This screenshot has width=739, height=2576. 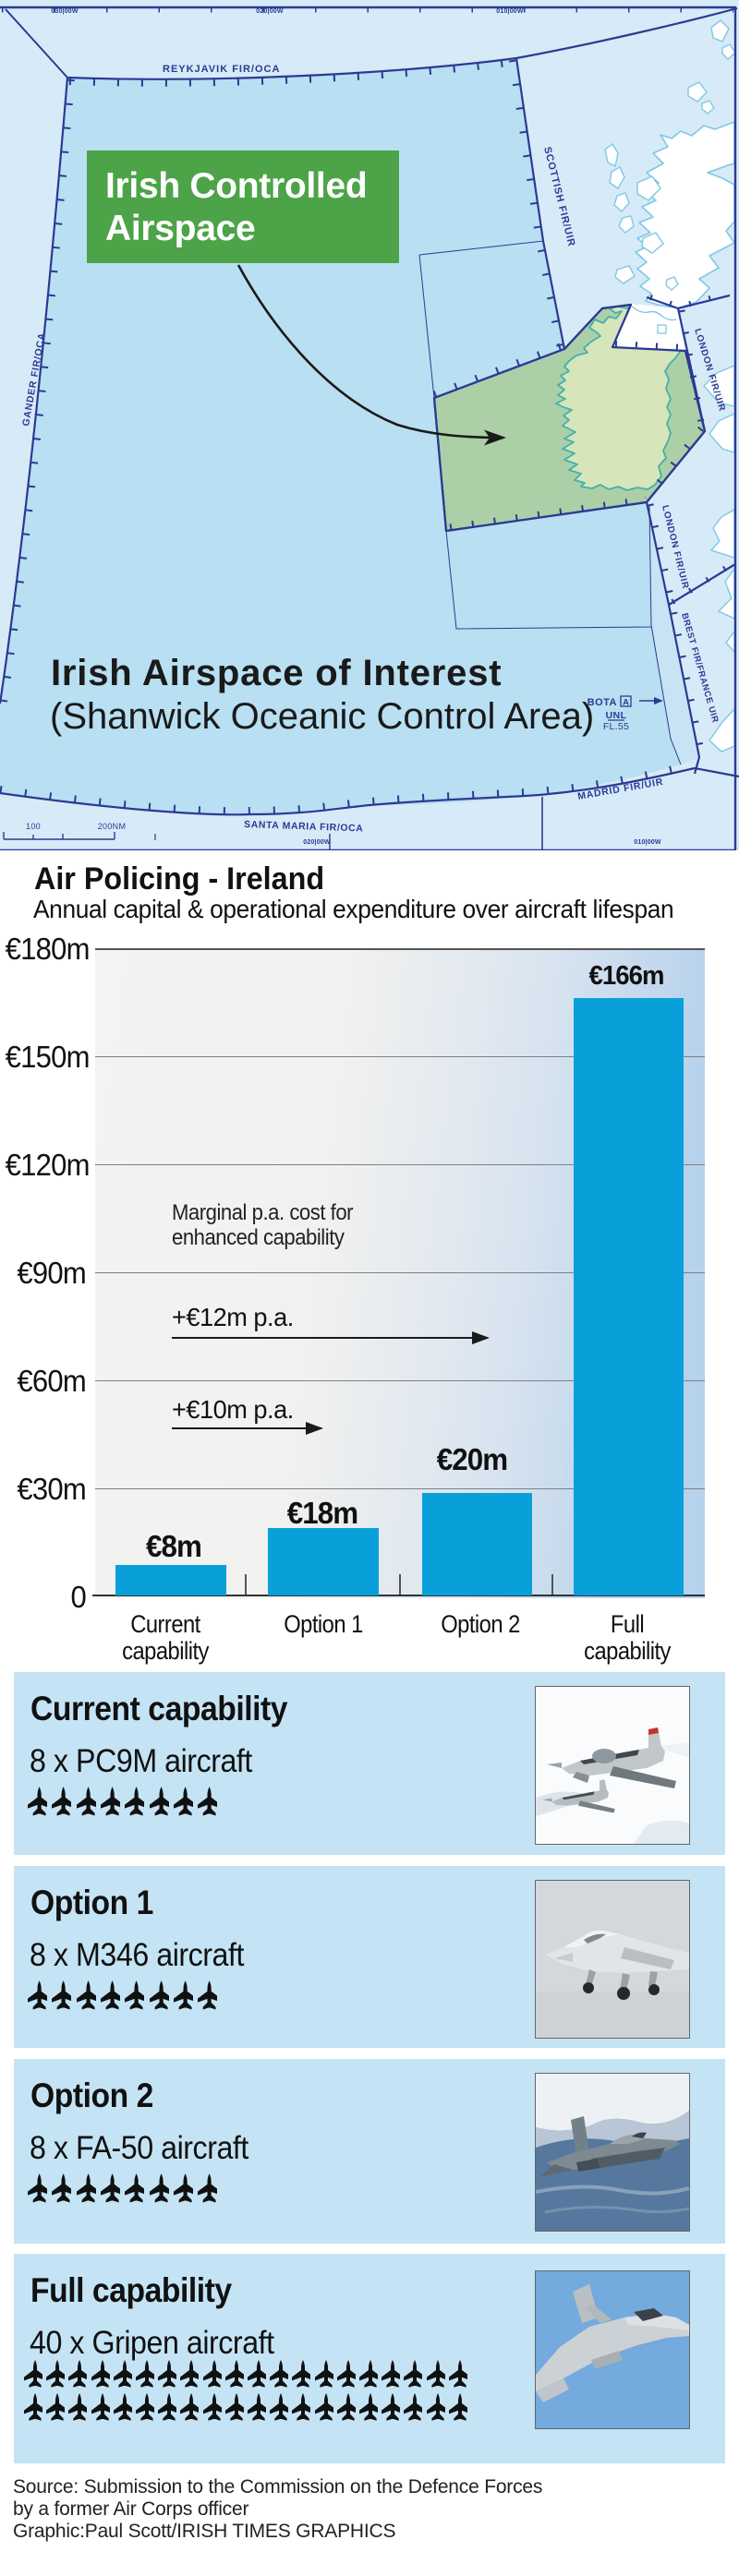 What do you see at coordinates (236, 186) in the screenshot?
I see `svg-text: Irish Controlled` at bounding box center [236, 186].